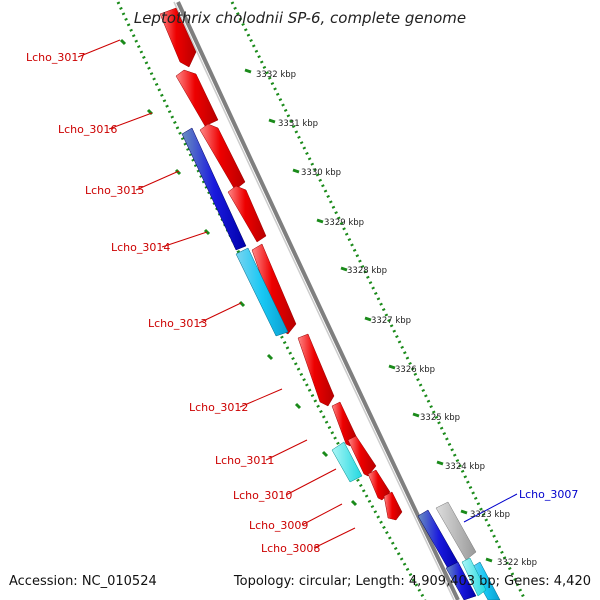 Image resolution: width=600 pixels, height=600 pixels. Describe the element at coordinates (276, 75) in the screenshot. I see `scale-label: 3332 kbp` at that location.